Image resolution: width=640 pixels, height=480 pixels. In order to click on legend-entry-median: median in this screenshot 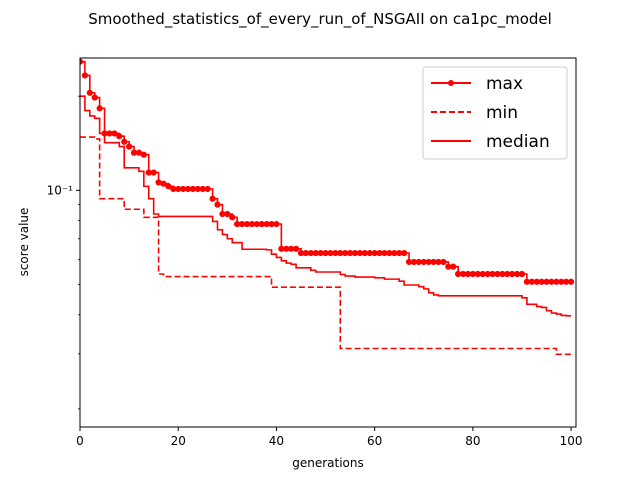, I will do `click(490, 142)`.